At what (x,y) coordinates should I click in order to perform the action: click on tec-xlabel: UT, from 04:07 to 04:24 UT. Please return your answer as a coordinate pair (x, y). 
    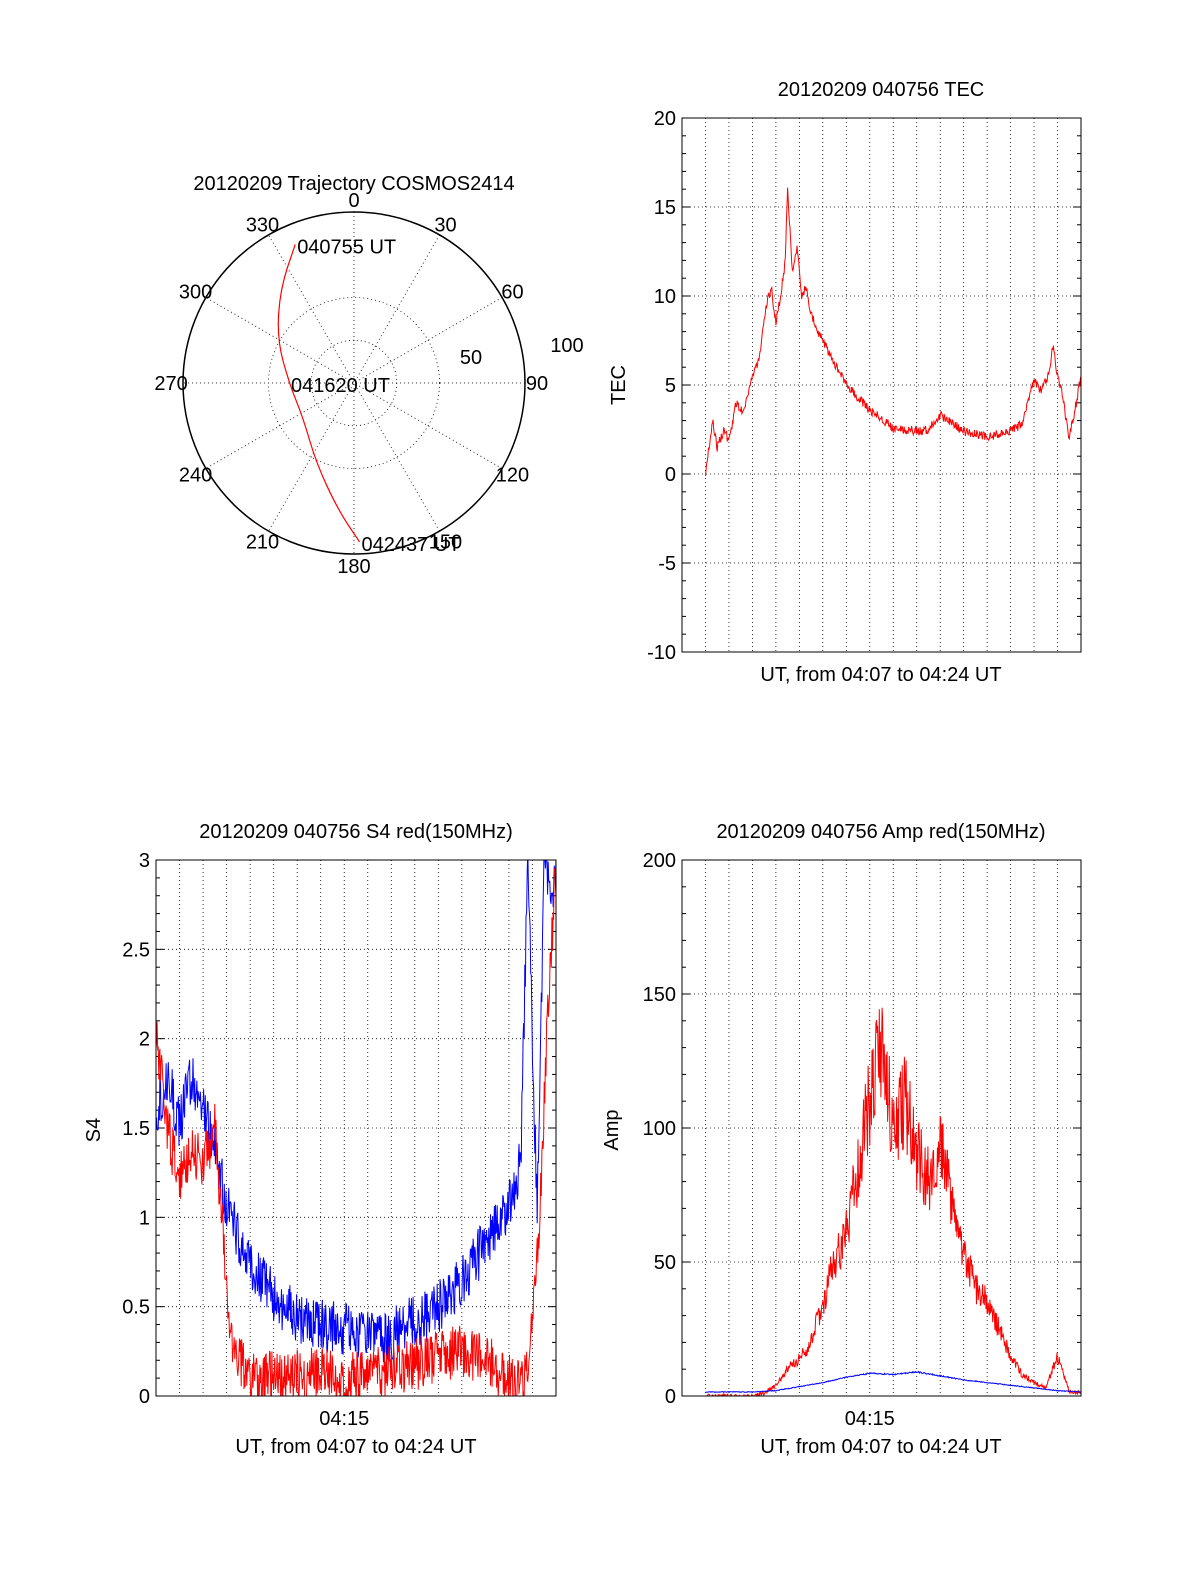
    Looking at the image, I should click on (880, 675).